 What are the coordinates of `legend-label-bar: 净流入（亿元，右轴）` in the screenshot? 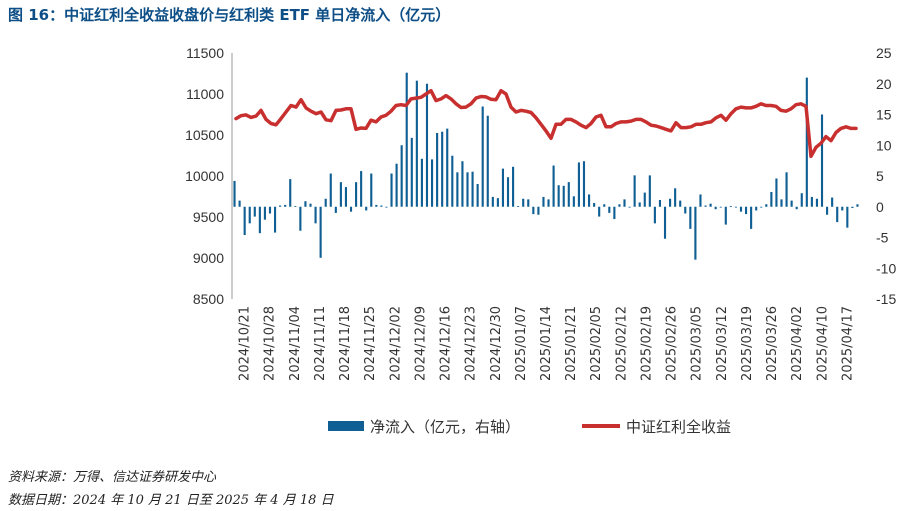 It's located at (445, 427).